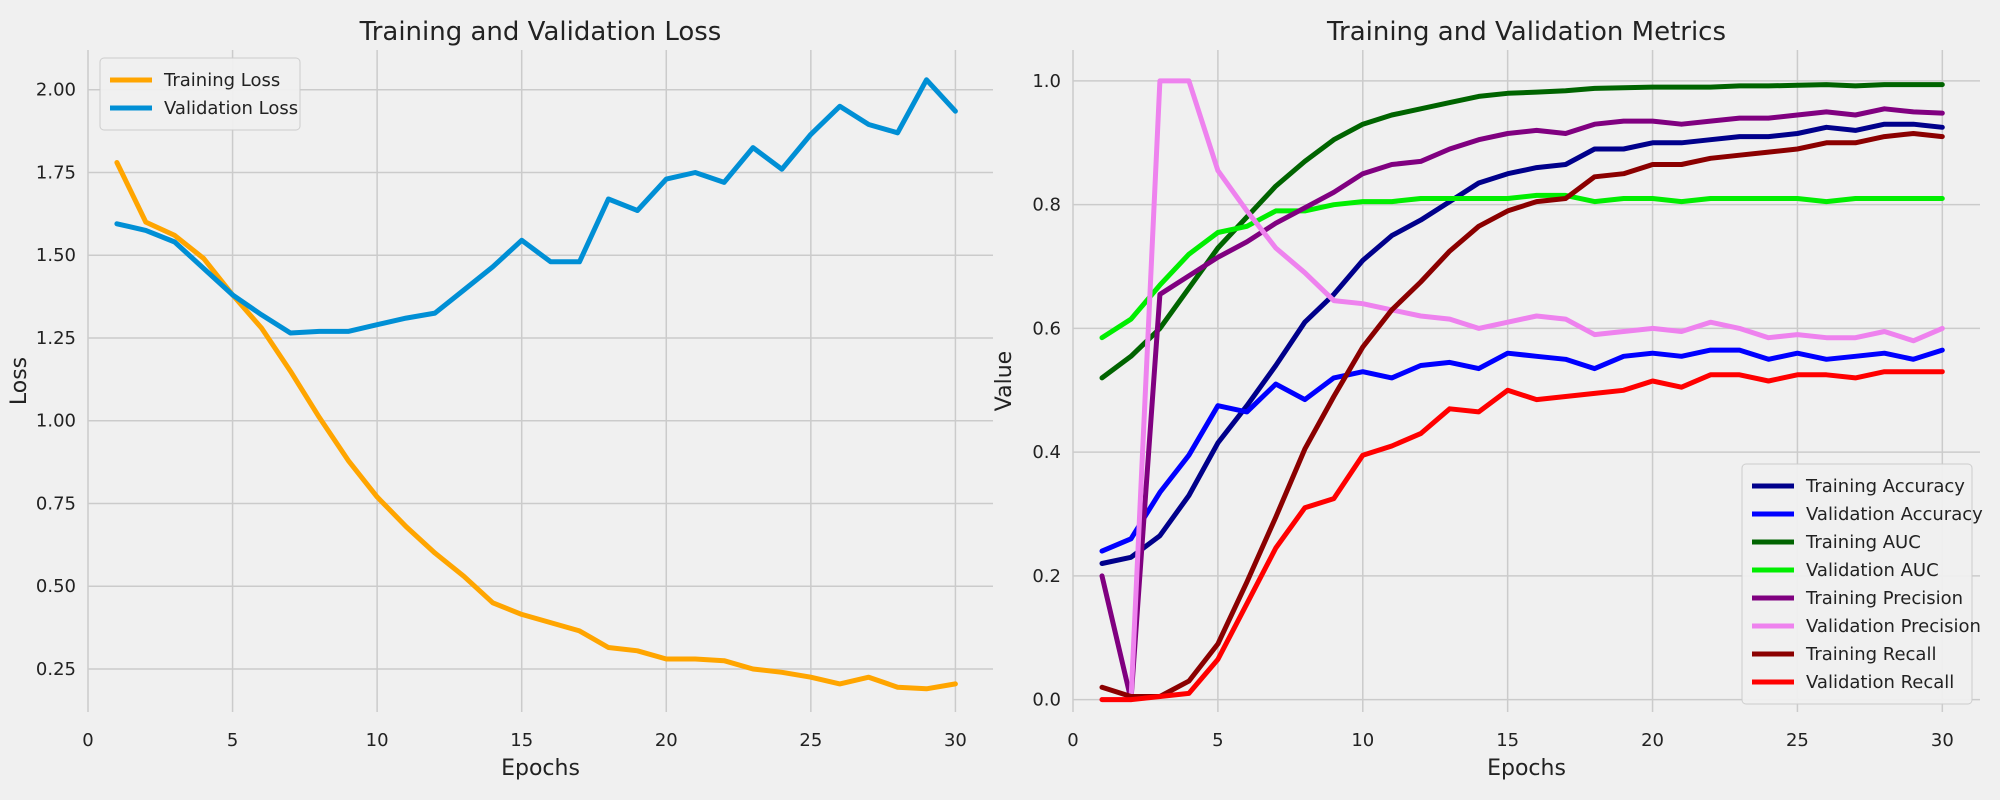 This screenshot has width=2000, height=800. What do you see at coordinates (56, 172) in the screenshot?
I see `y-tick-label: 1.75` at bounding box center [56, 172].